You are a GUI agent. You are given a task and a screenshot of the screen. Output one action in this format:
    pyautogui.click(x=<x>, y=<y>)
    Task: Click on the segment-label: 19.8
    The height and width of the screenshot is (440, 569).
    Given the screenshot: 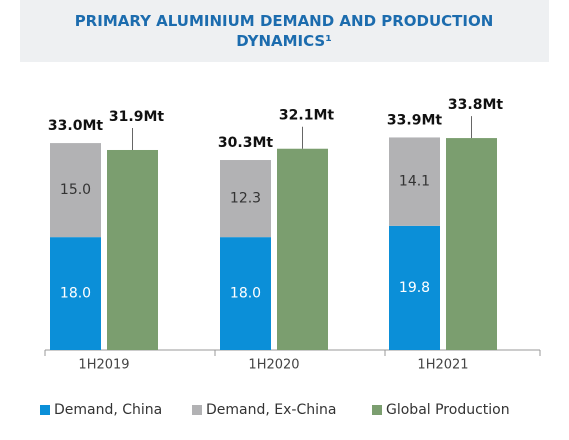 What is the action you would take?
    pyautogui.click(x=414, y=288)
    